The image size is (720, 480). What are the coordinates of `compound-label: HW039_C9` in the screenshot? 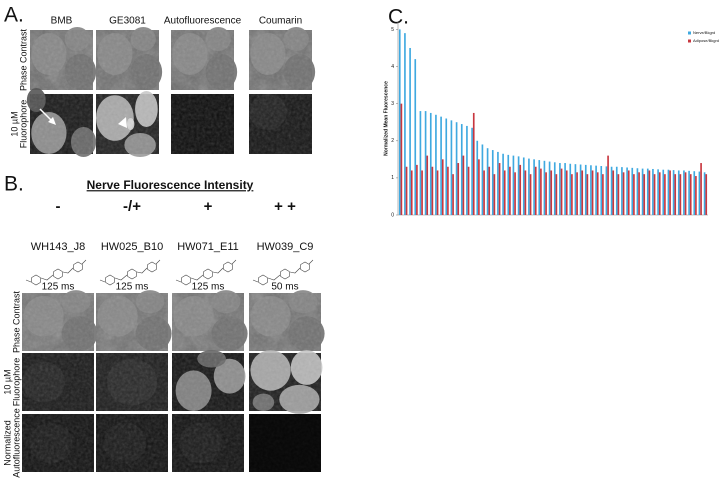 It's located at (285, 247).